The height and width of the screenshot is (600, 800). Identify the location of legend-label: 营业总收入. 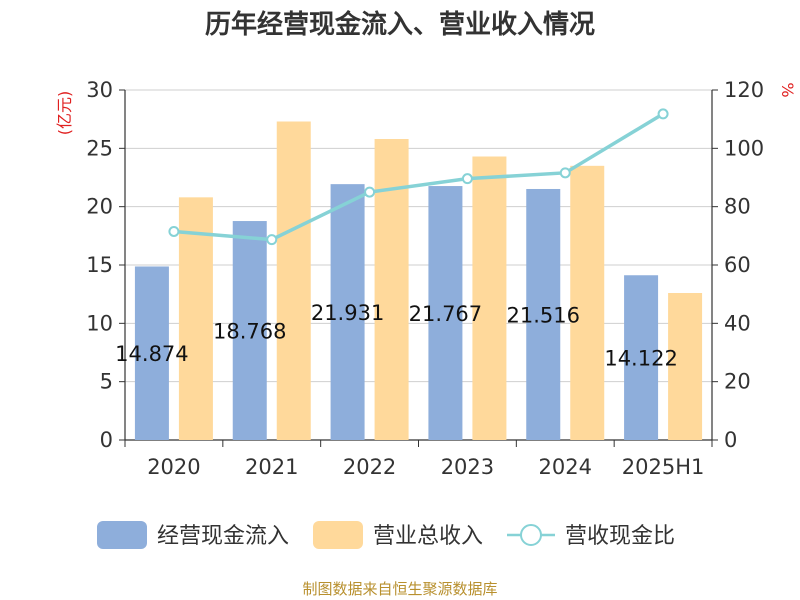
(428, 536).